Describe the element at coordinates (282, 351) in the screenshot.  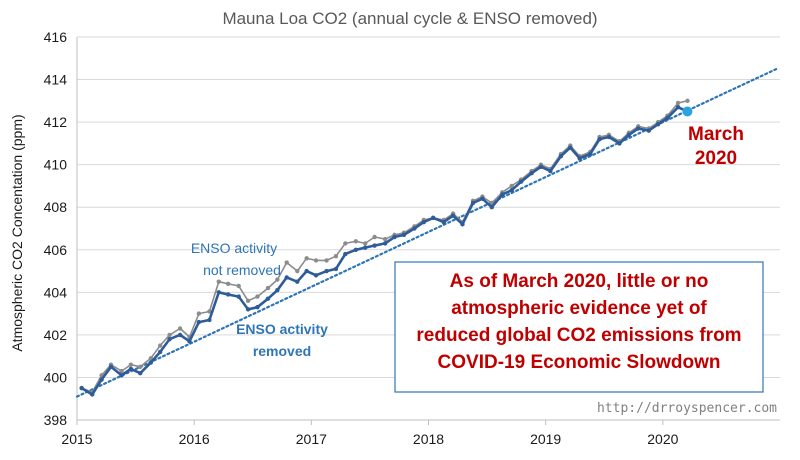
I see `blue-line-label-2: removed` at that location.